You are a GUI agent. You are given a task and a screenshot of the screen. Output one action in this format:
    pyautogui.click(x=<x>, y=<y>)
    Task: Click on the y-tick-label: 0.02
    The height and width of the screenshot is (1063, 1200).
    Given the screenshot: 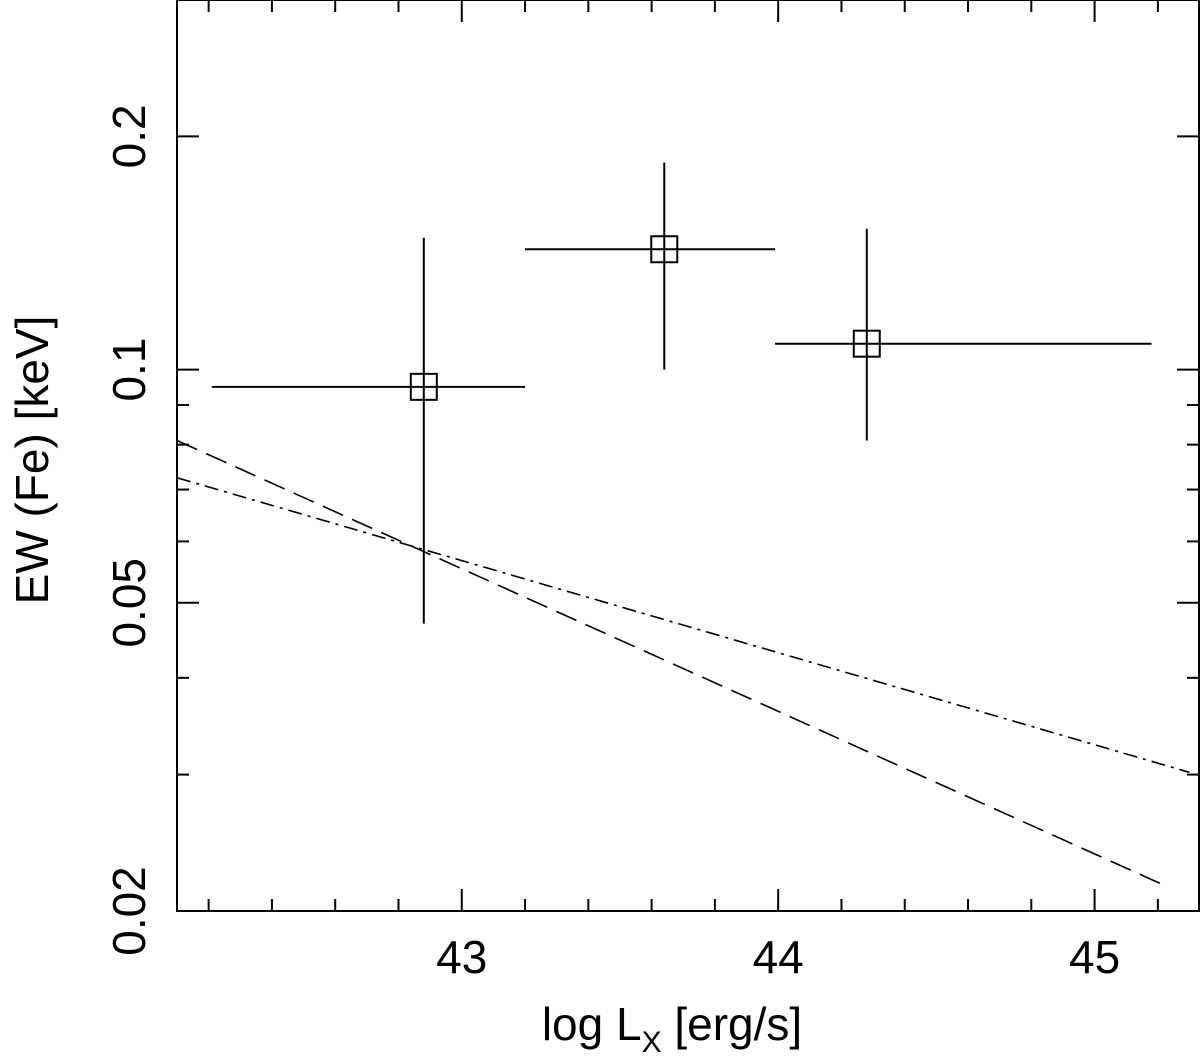 What is the action you would take?
    pyautogui.click(x=129, y=911)
    